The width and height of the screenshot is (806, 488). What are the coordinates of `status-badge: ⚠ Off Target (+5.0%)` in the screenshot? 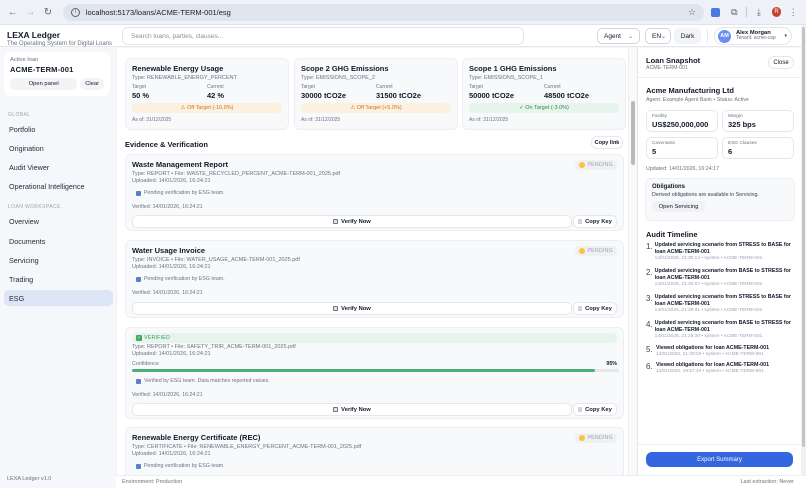 It's located at (376, 108).